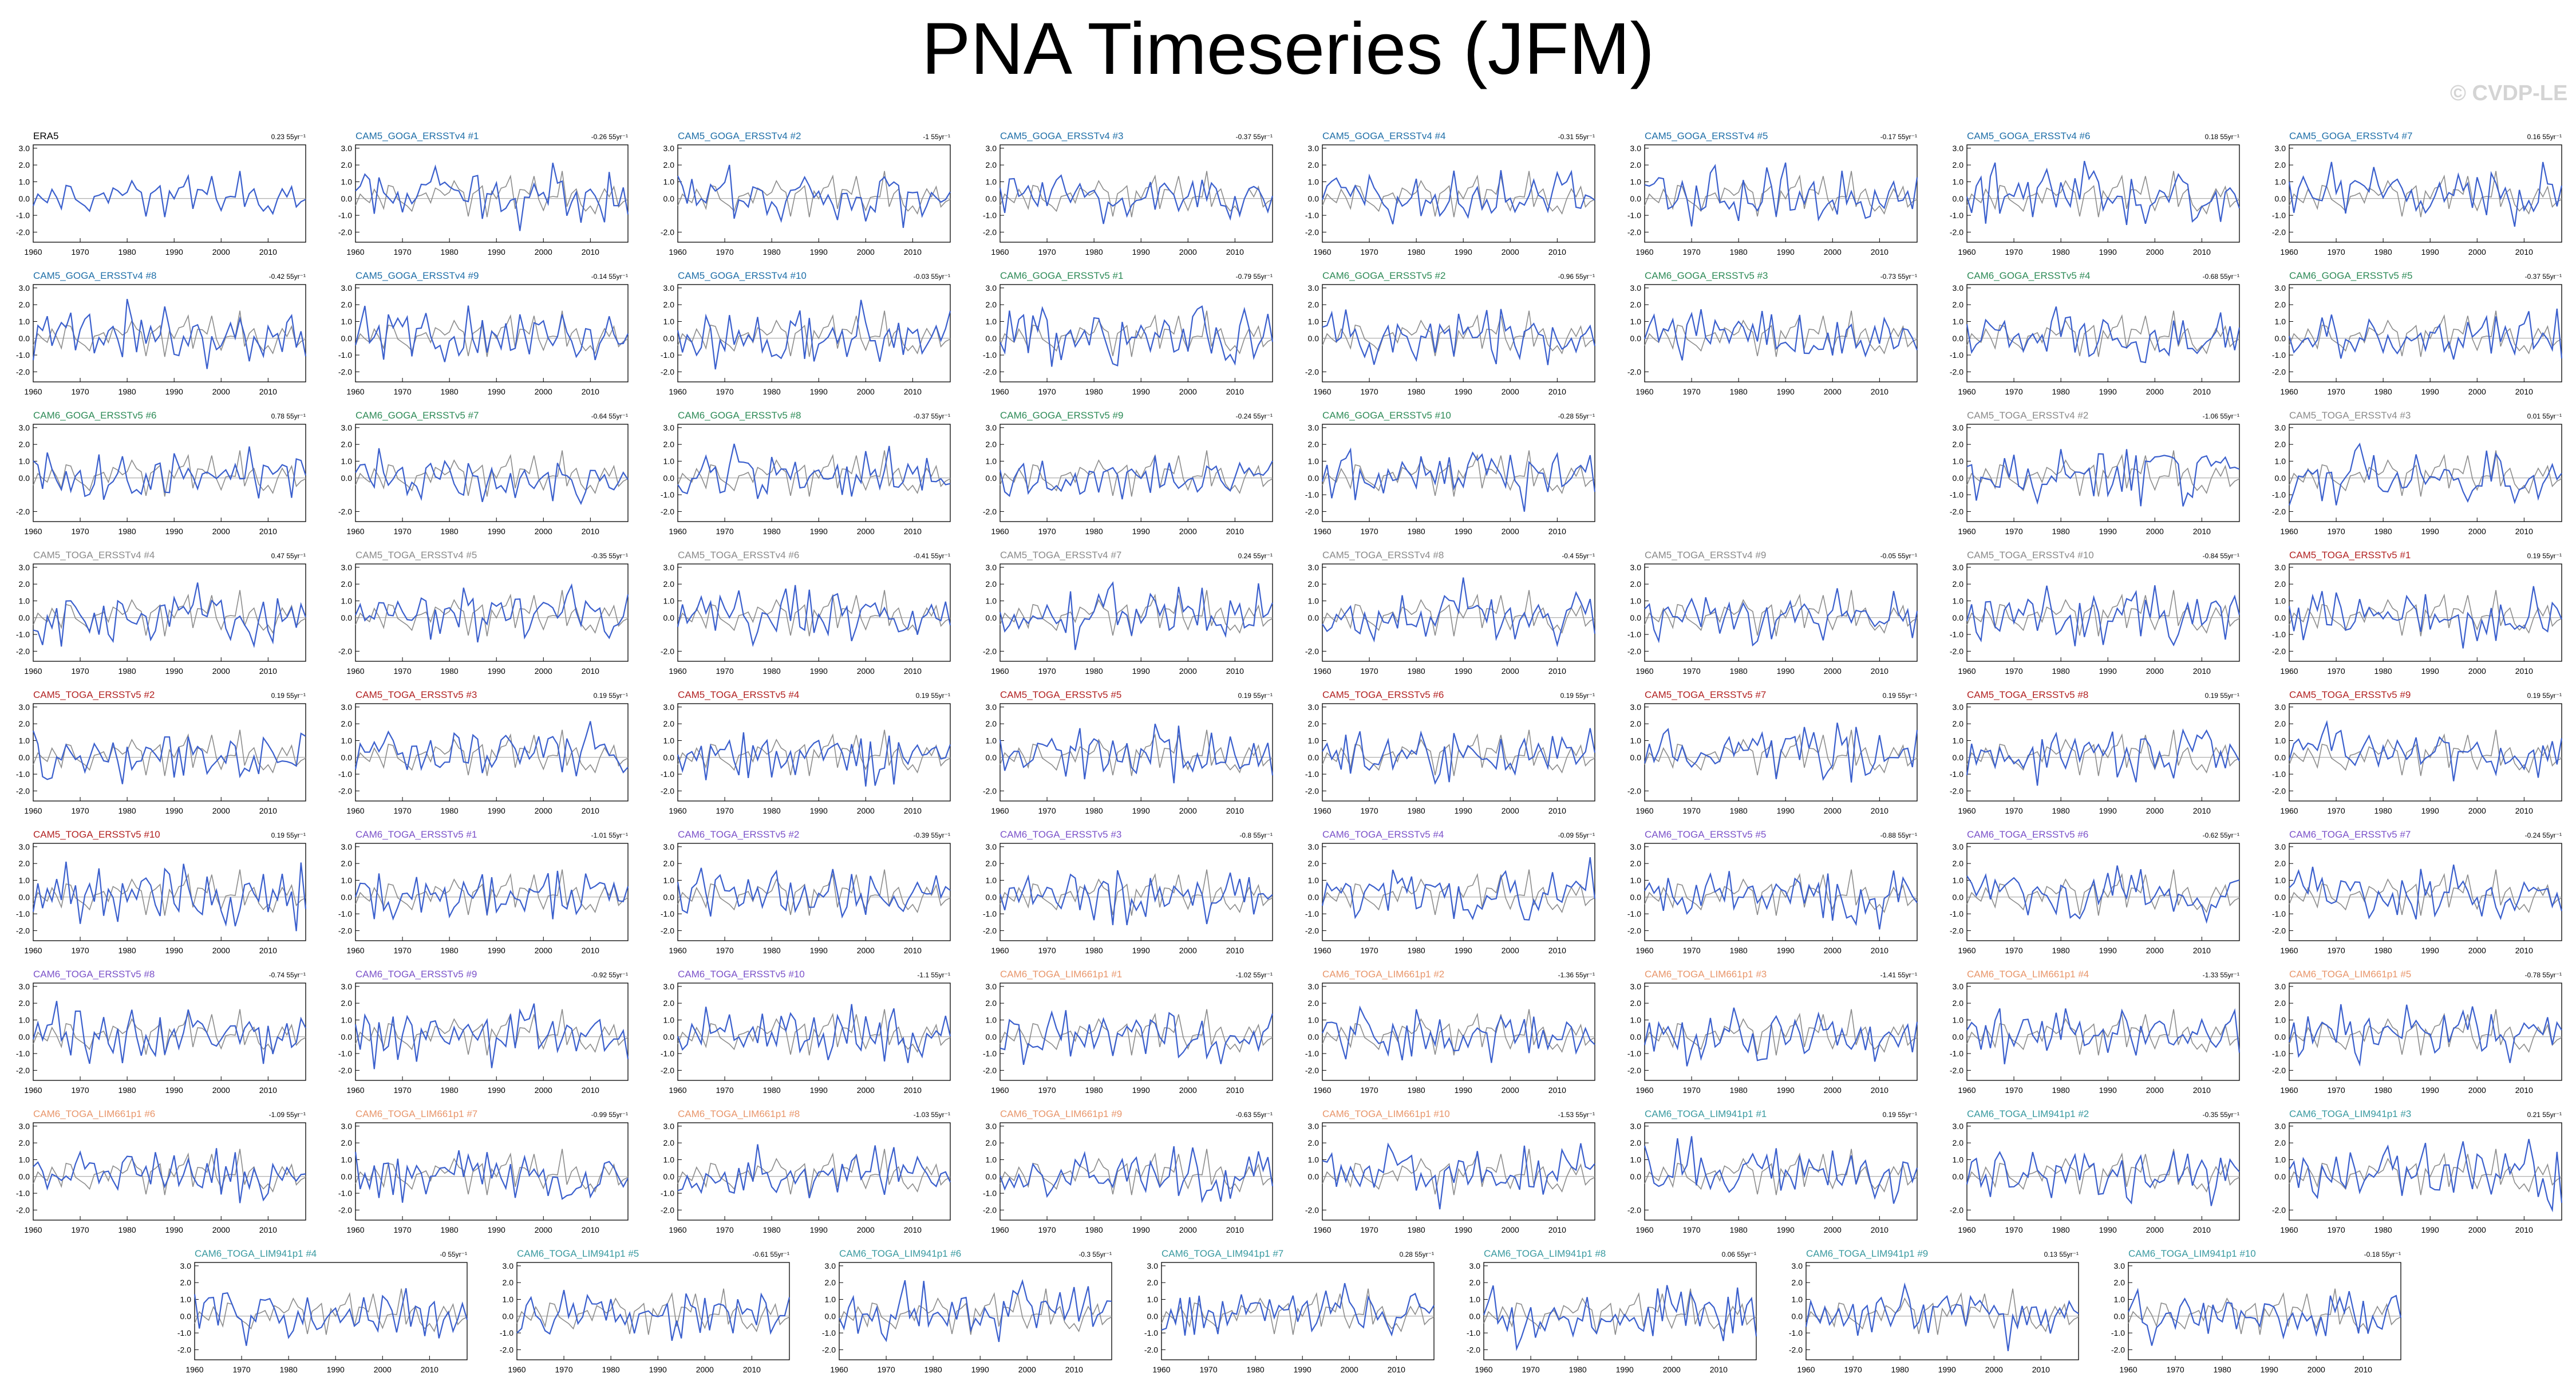 The width and height of the screenshot is (2576, 1389). I want to click on trend-label: -0.37 55yr⁻¹, so click(932, 416).